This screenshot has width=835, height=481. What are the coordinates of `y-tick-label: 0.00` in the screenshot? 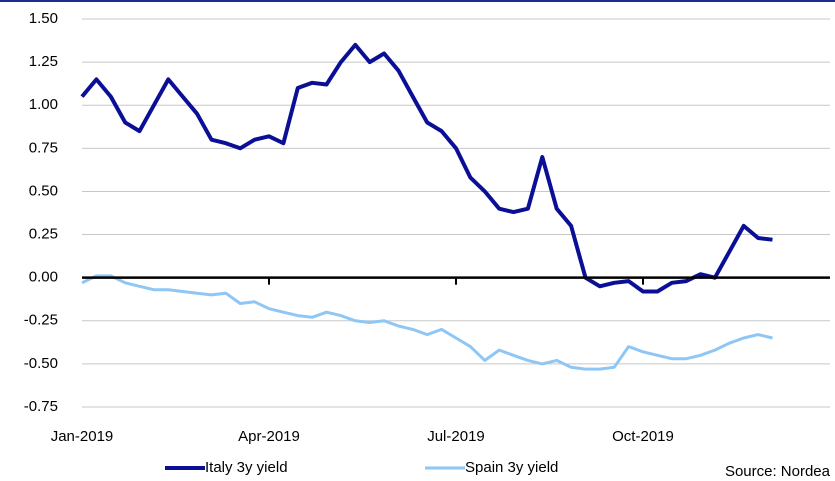 It's located at (43, 277).